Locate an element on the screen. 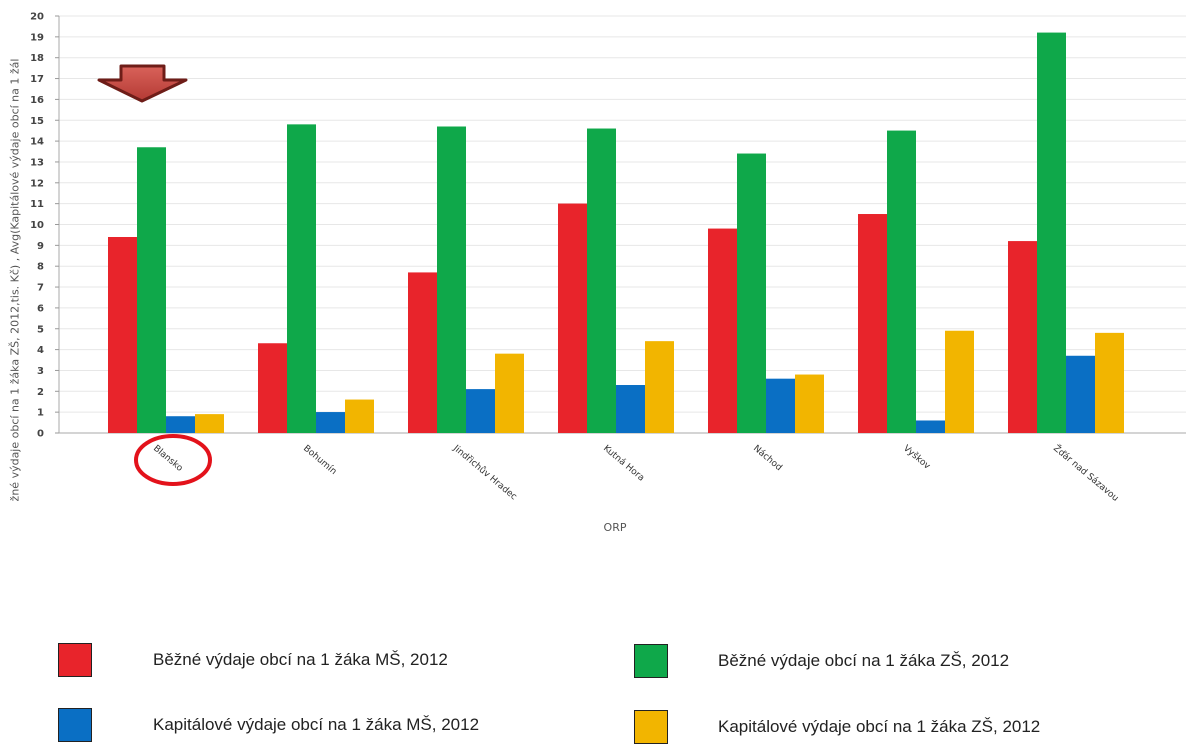 This screenshot has width=1199, height=747. y-tick-label: 3 is located at coordinates (40, 371).